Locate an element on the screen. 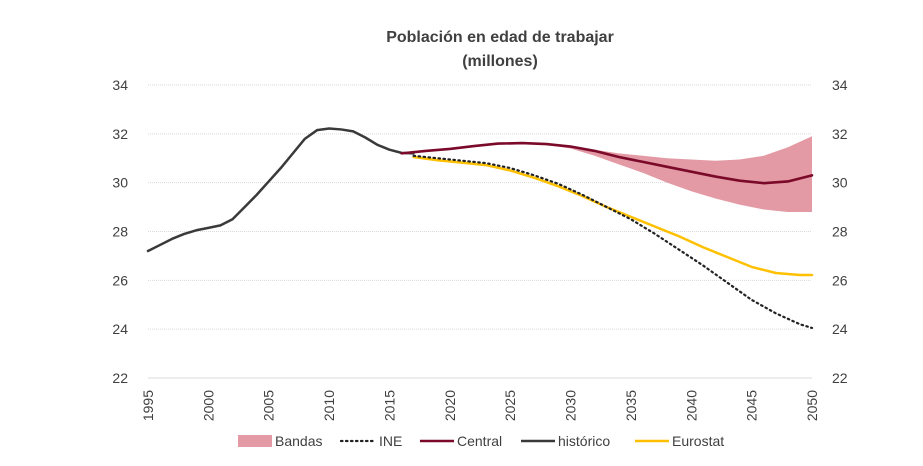 This screenshot has height=466, width=923. x-tick-label: 2000 is located at coordinates (208, 405).